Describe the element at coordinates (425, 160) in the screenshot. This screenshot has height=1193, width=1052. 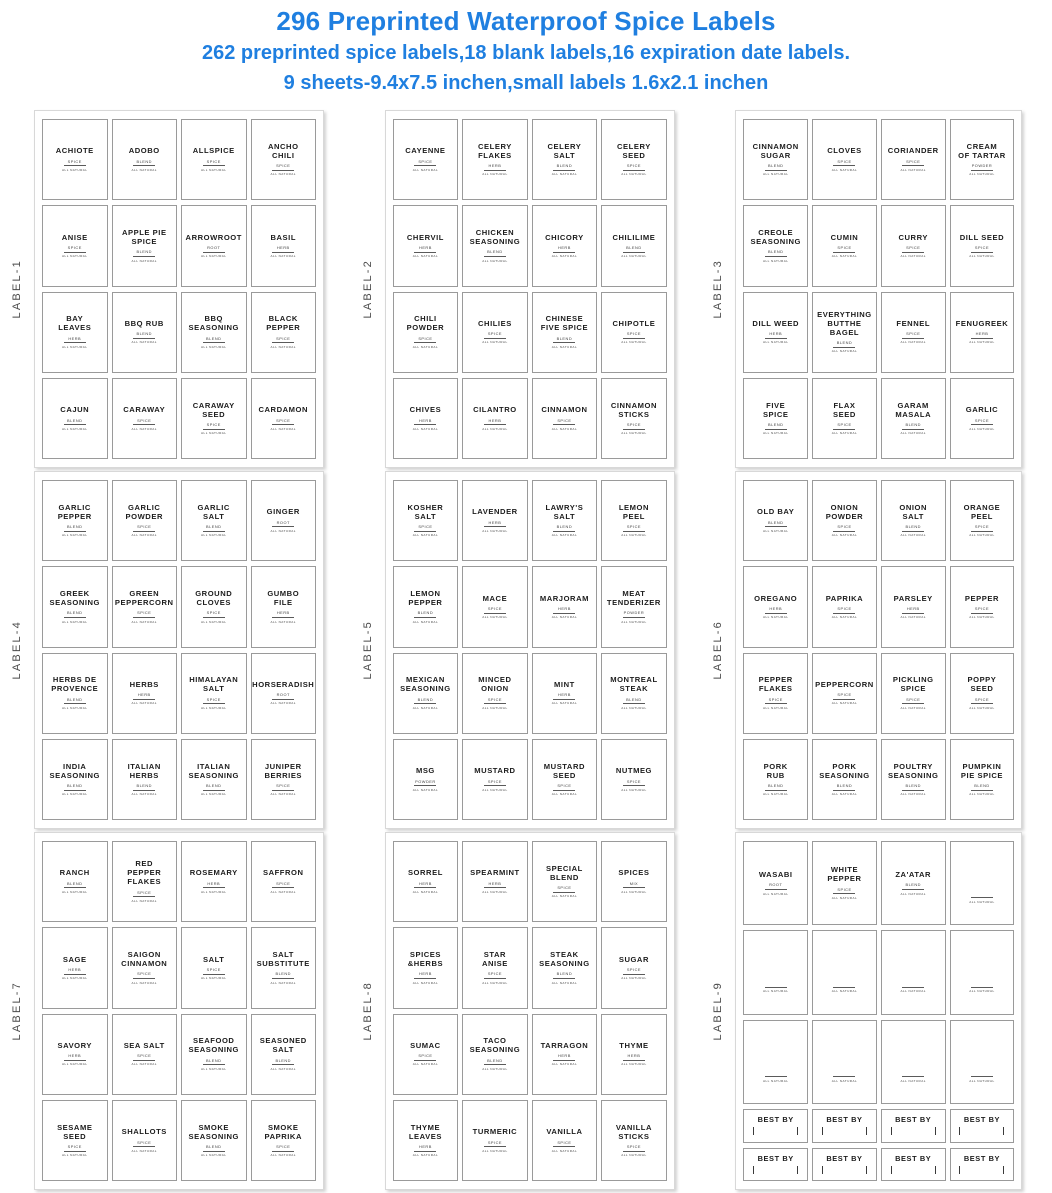
I see `spice-label: CAYENNE SPICE ALL NATURAL` at that location.